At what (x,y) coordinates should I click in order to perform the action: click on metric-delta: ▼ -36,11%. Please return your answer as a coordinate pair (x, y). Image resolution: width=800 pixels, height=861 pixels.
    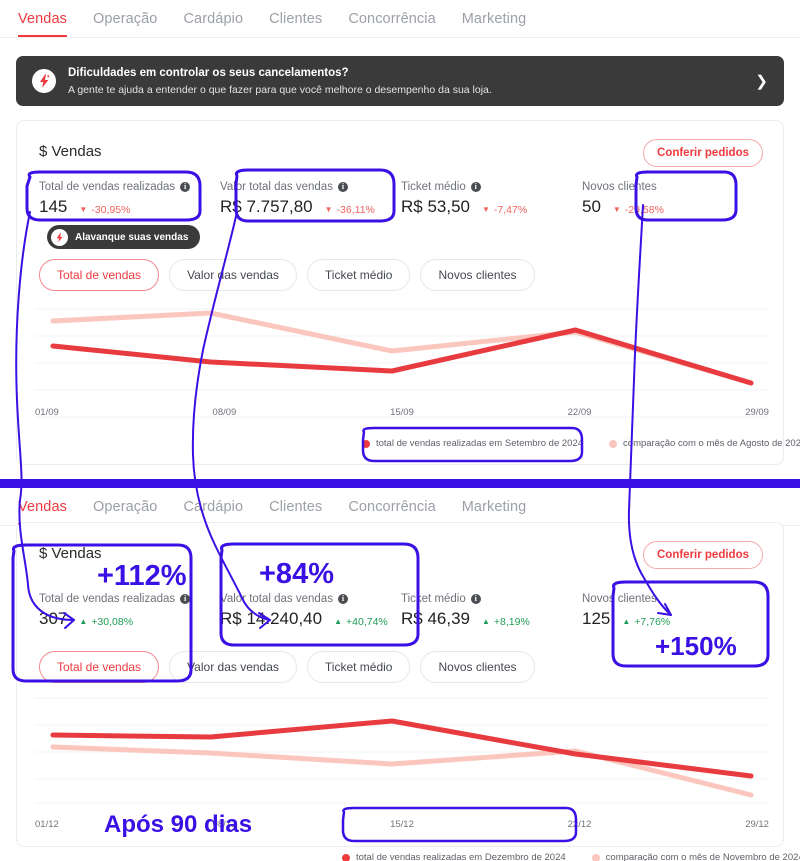
    Looking at the image, I should click on (350, 210).